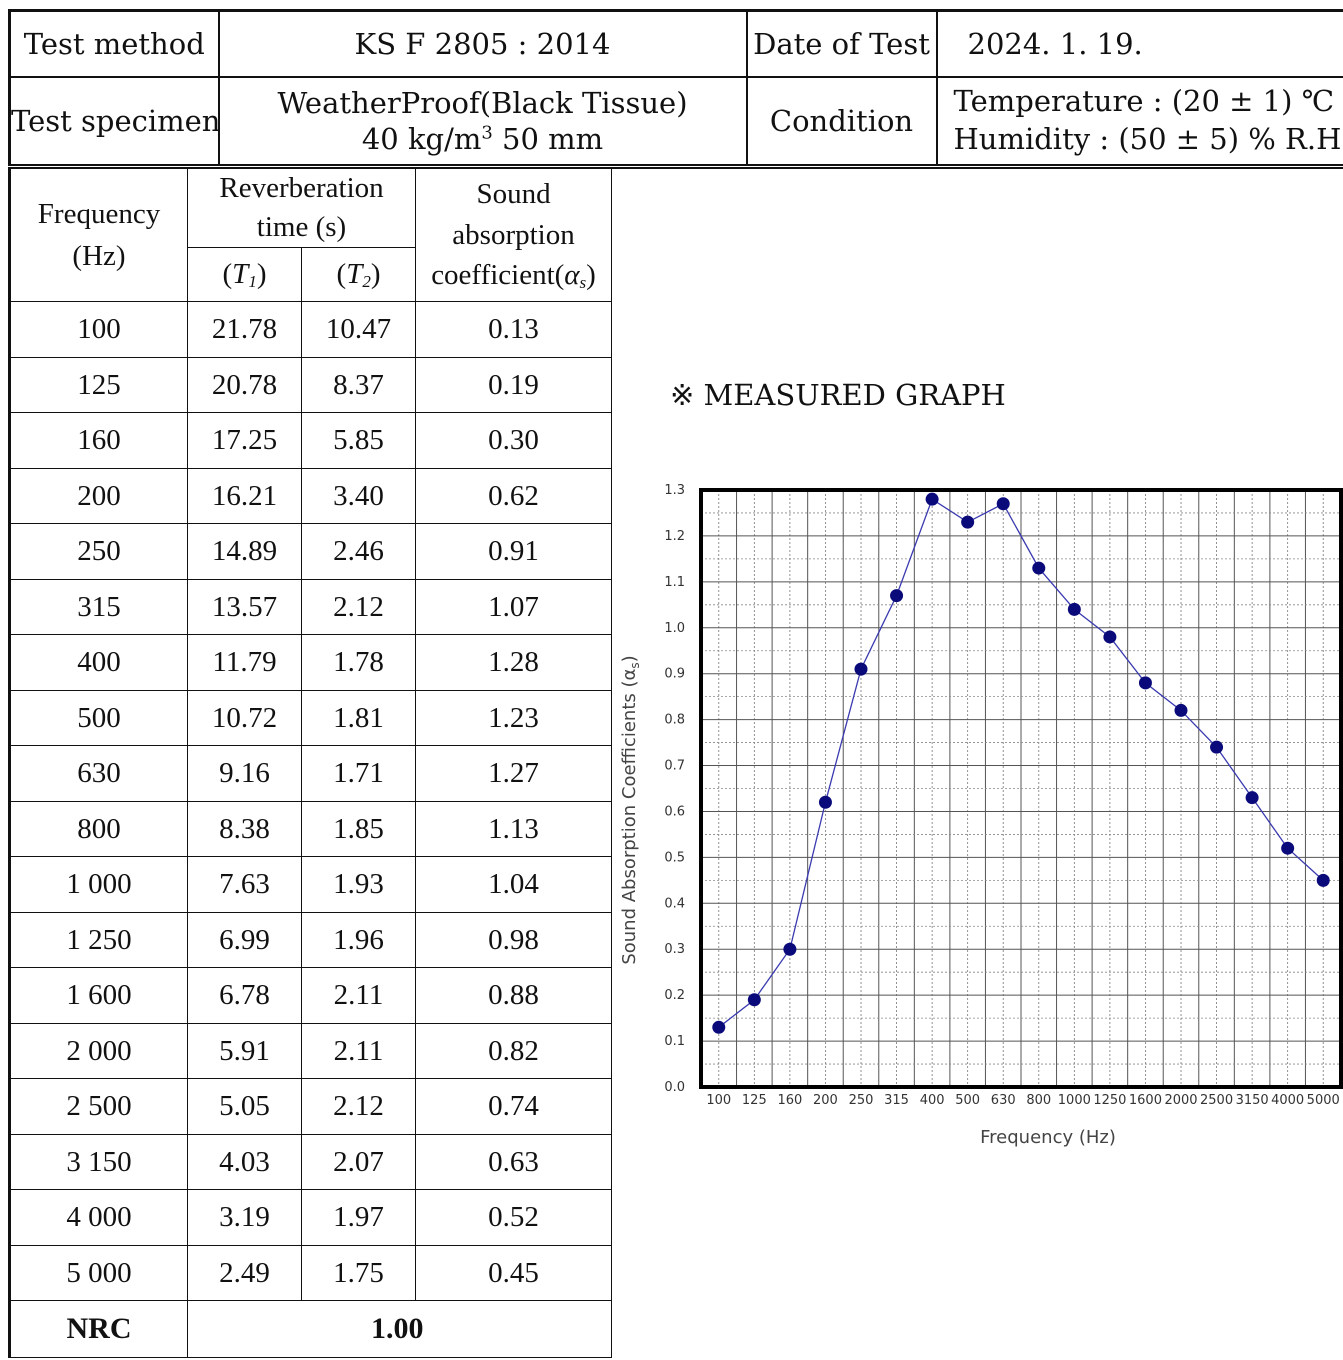  I want to click on t1-cell: 14.89, so click(244, 551).